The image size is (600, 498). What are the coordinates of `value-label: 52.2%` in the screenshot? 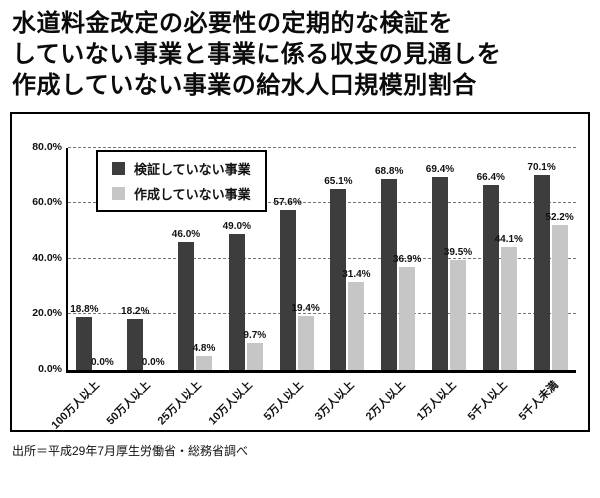 It's located at (559, 217).